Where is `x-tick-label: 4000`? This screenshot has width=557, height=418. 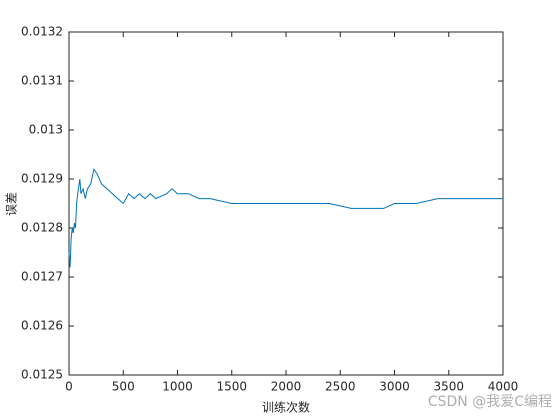
x-tick-label: 4000 is located at coordinates (503, 387).